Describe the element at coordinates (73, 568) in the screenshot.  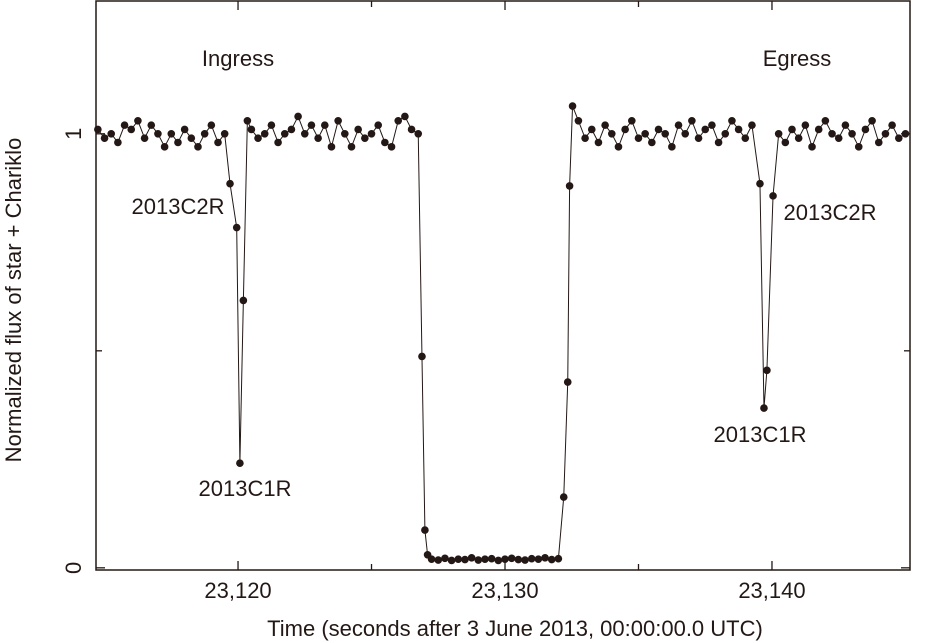
I see `y-tick-label: 0` at that location.